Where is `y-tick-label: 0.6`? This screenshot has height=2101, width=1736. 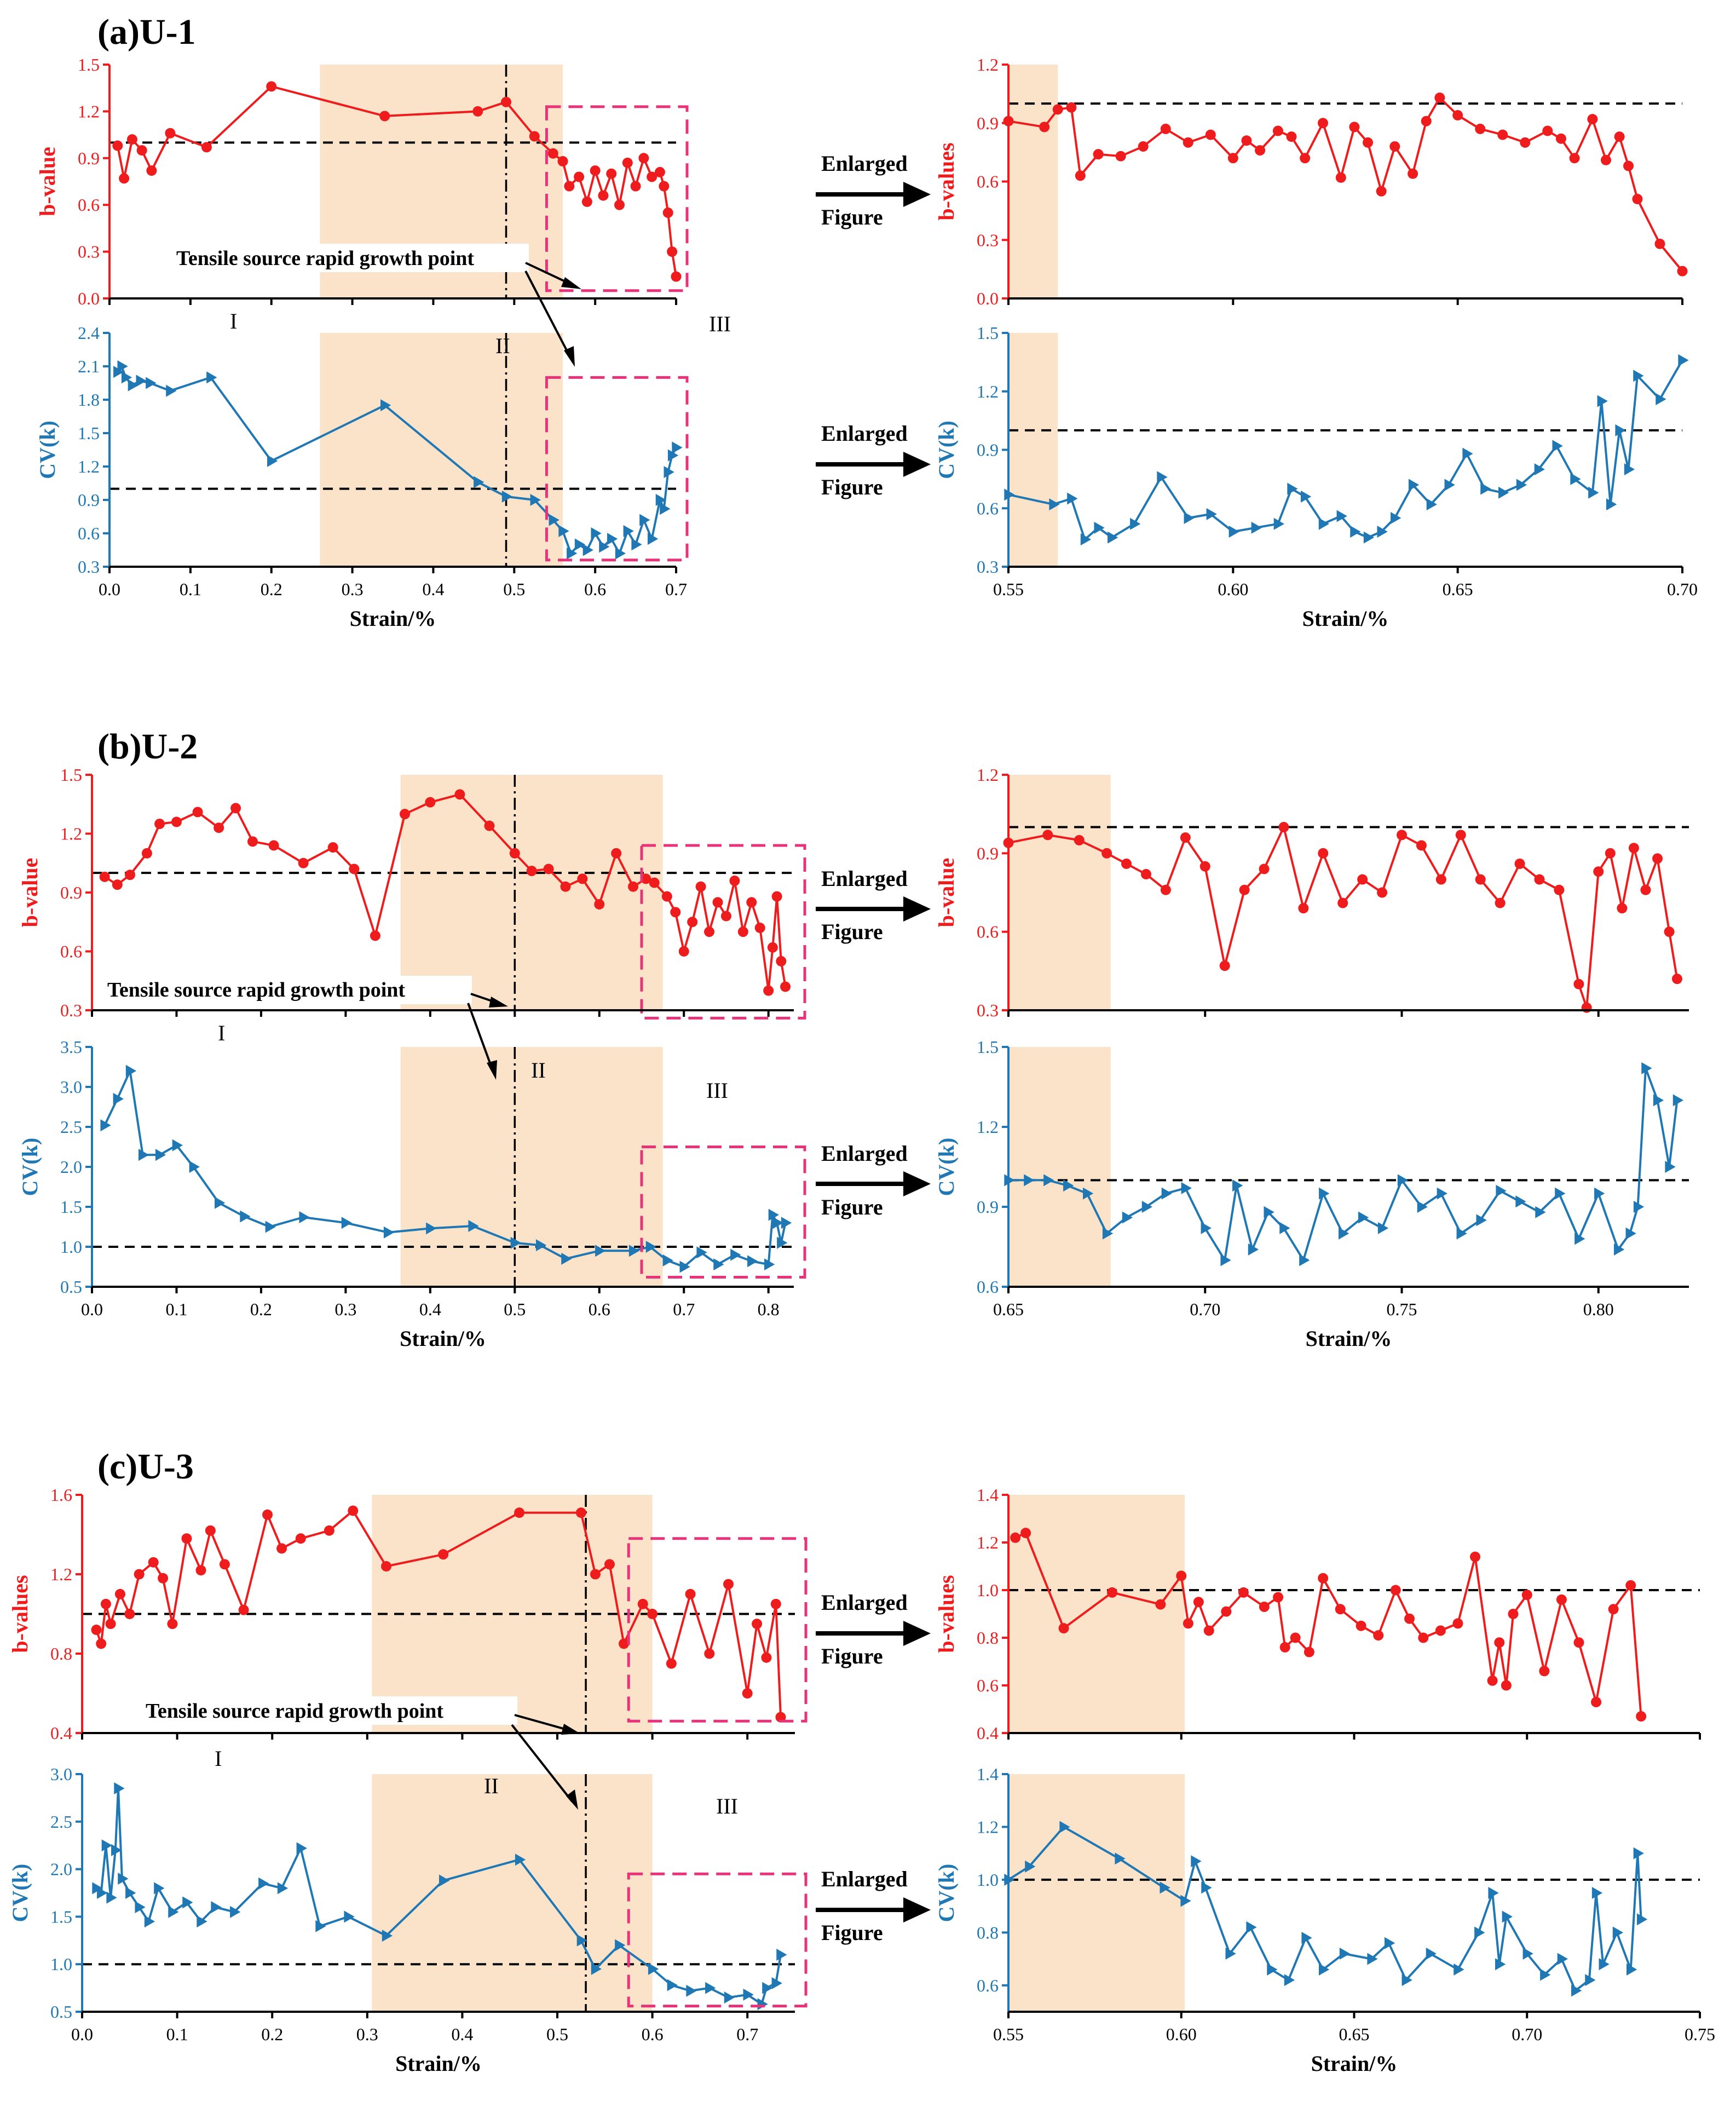
y-tick-label: 0.6 is located at coordinates (89, 205).